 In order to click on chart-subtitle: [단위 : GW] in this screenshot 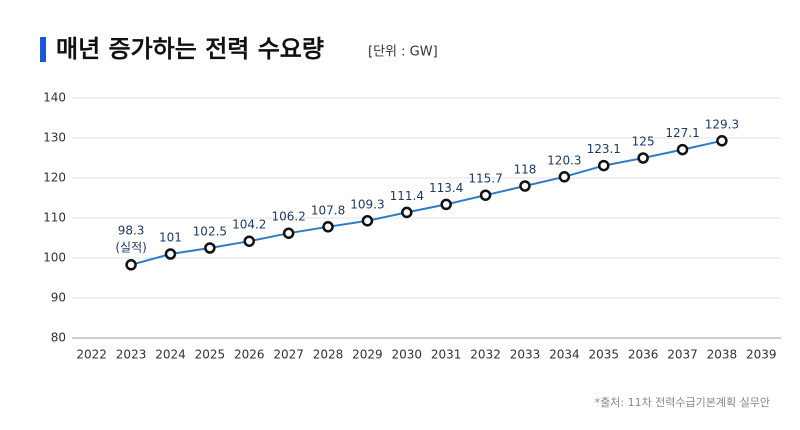, I will do `click(403, 52)`.